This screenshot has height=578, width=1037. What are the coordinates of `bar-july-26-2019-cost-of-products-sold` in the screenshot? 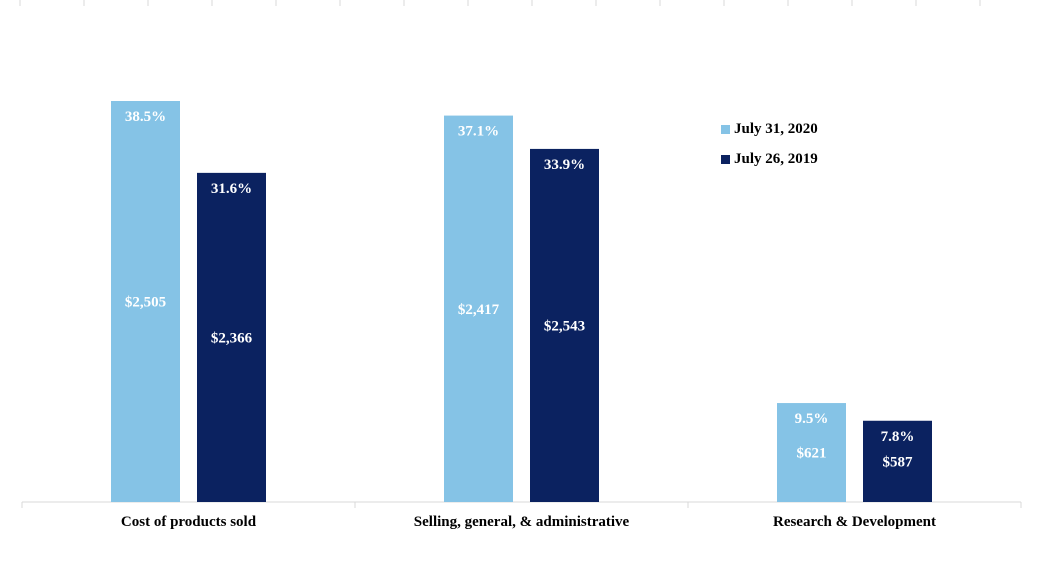 It's located at (231, 337).